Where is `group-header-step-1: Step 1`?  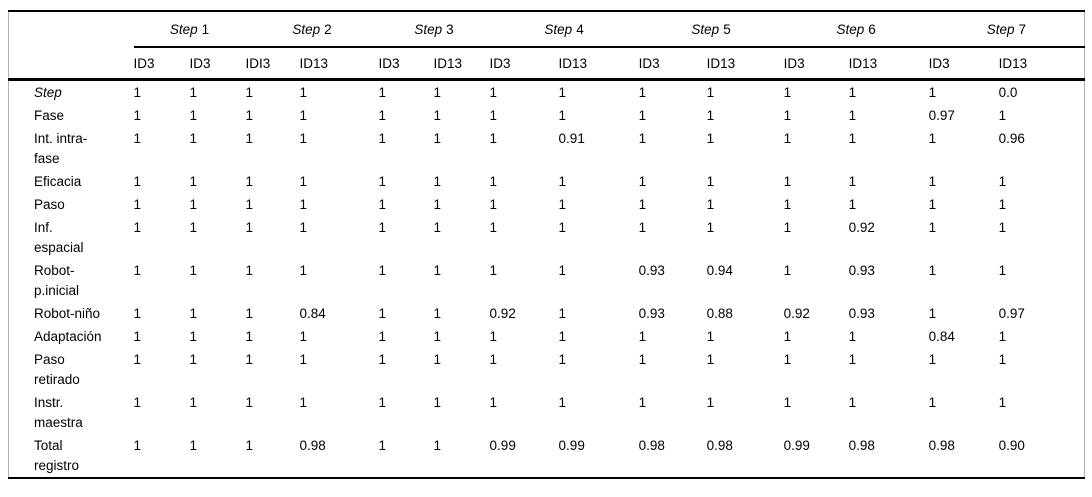 group-header-step-1: Step 1 is located at coordinates (189, 29).